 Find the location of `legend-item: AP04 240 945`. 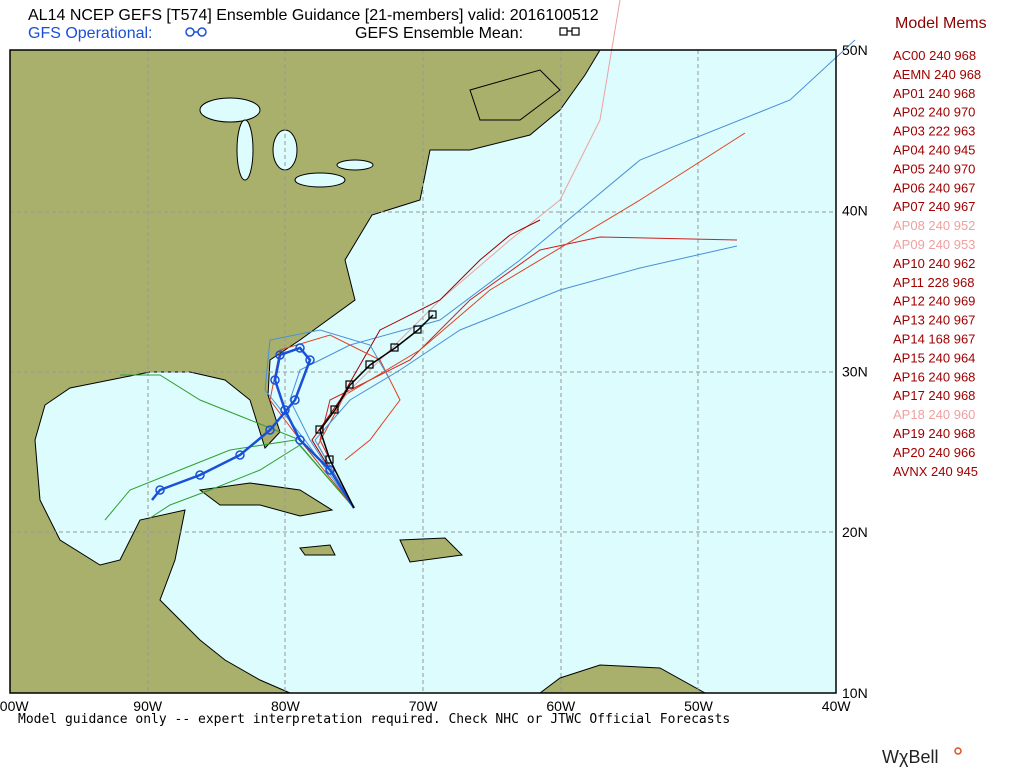

legend-item: AP04 240 945 is located at coordinates (934, 150).